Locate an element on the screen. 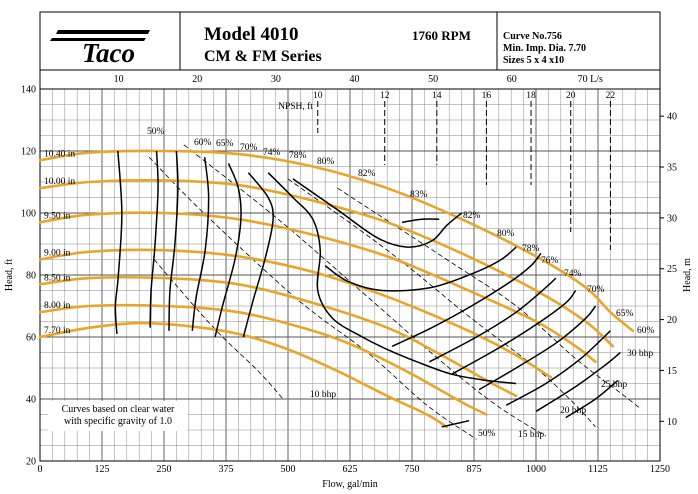  y-tick-label: 120 is located at coordinates (28, 152).